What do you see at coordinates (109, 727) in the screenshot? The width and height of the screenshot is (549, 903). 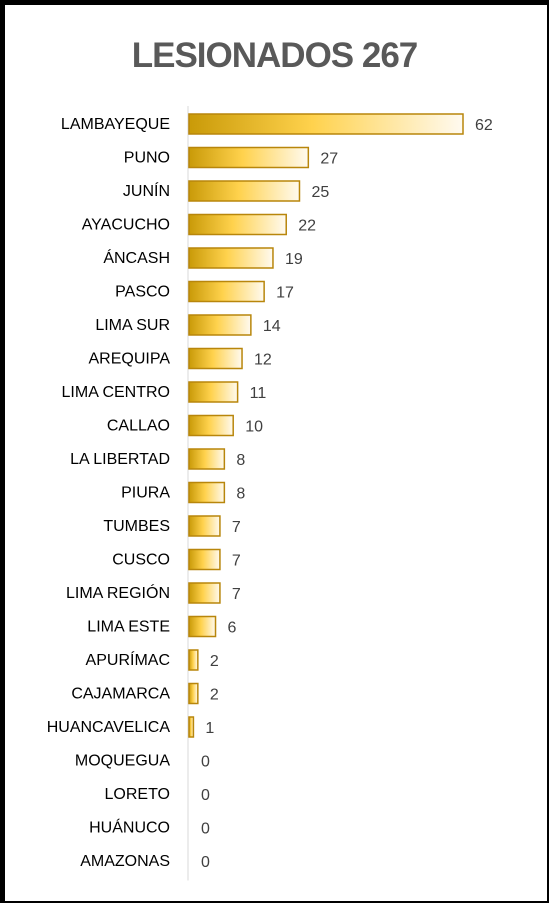 I see `category-label: HUANCAVELICA` at bounding box center [109, 727].